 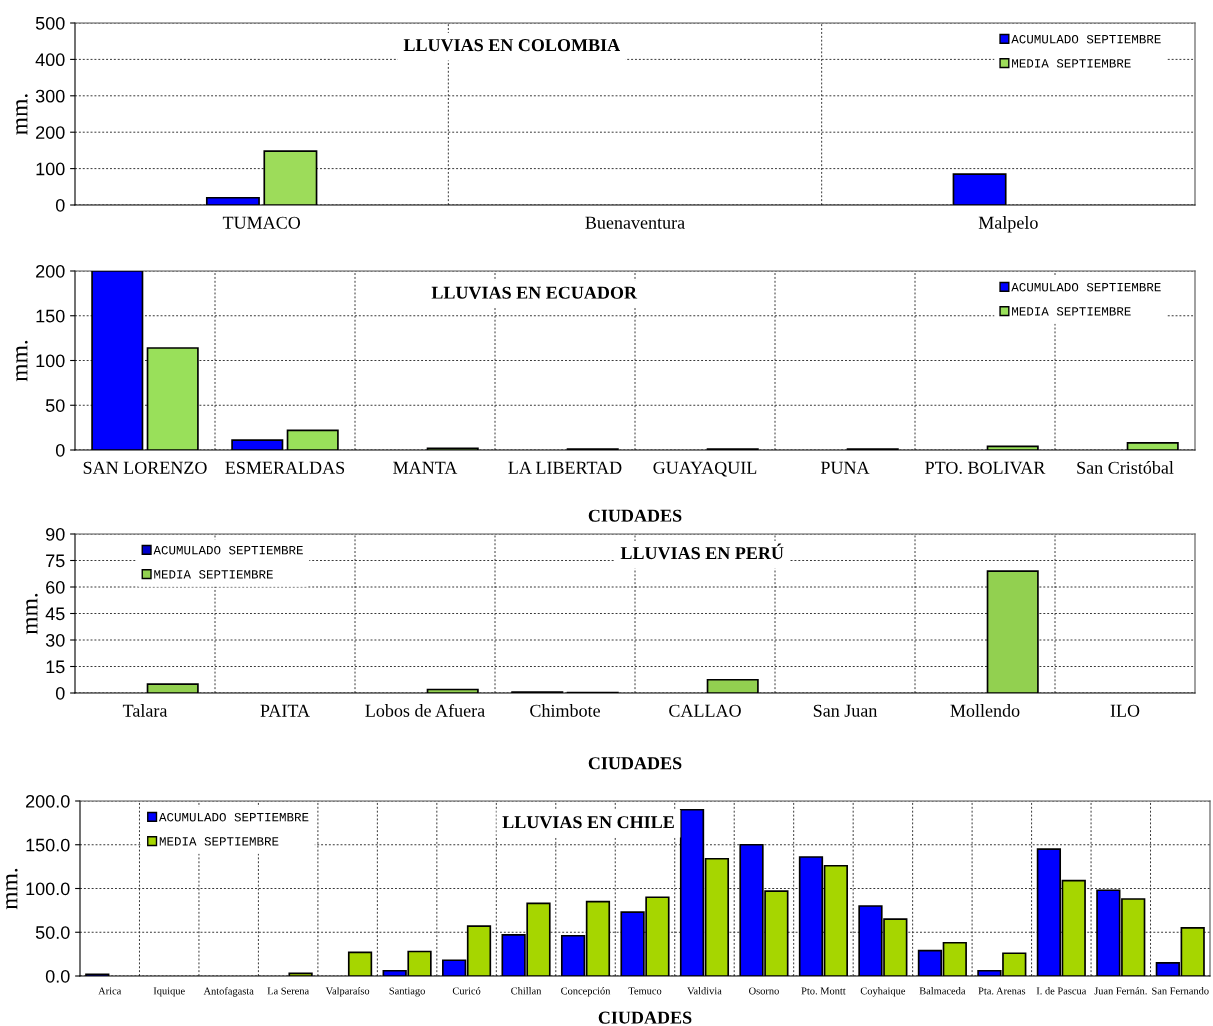 What do you see at coordinates (407, 992) in the screenshot?
I see `x-tick-label: Santiago` at bounding box center [407, 992].